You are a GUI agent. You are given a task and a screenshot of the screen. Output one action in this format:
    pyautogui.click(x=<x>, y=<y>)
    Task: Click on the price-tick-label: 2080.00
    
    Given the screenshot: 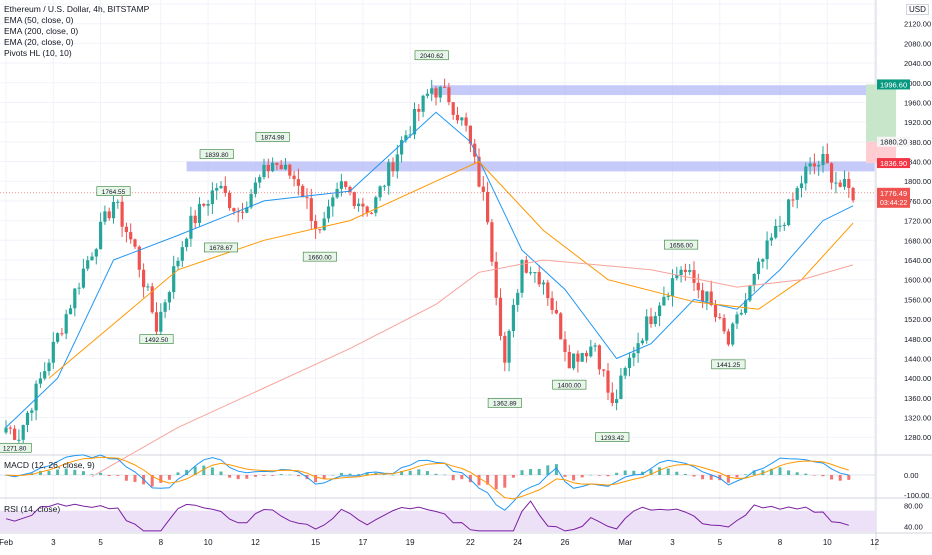 What is the action you would take?
    pyautogui.click(x=917, y=43)
    